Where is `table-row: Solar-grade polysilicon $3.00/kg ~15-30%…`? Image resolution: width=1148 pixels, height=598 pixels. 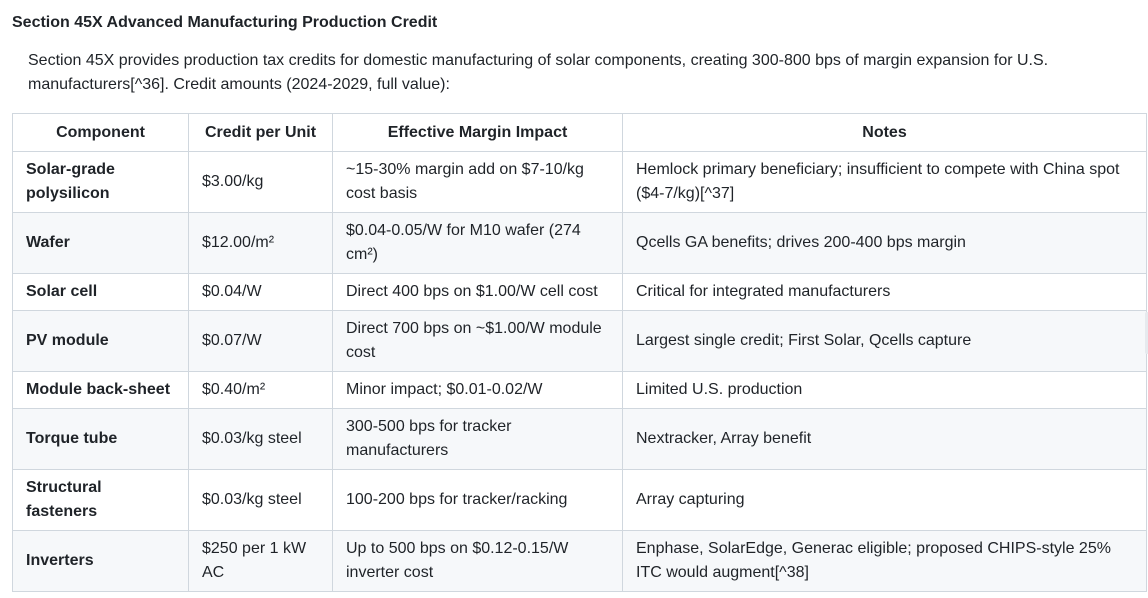
table-row: Solar-grade polysilicon $3.00/kg ~15-30%… is located at coordinates (579, 182).